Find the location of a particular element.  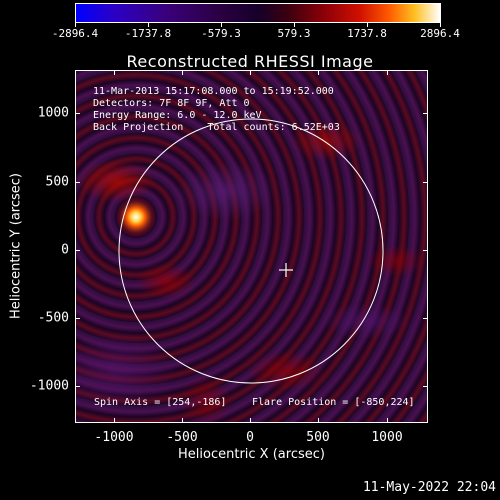

colorbar-label: -579.3 is located at coordinates (221, 33).